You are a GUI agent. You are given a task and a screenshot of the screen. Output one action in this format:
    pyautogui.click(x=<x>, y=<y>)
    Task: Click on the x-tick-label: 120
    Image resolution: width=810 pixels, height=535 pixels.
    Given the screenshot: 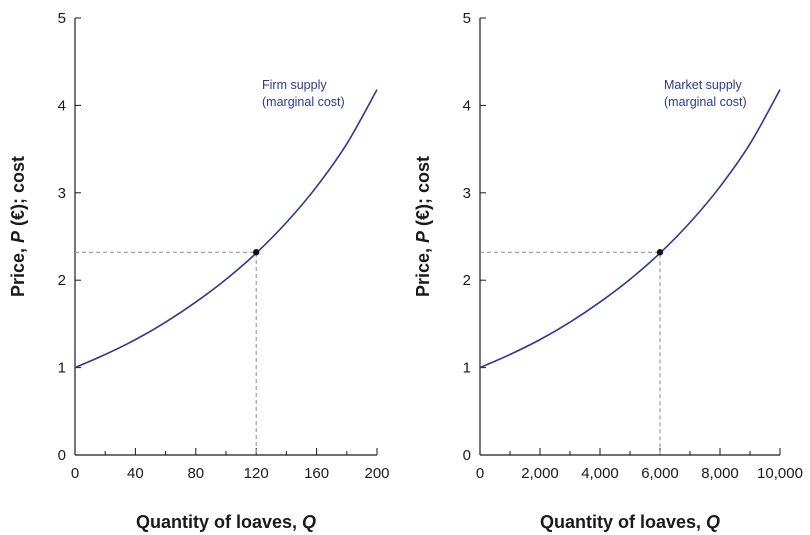 What is the action you would take?
    pyautogui.click(x=256, y=473)
    